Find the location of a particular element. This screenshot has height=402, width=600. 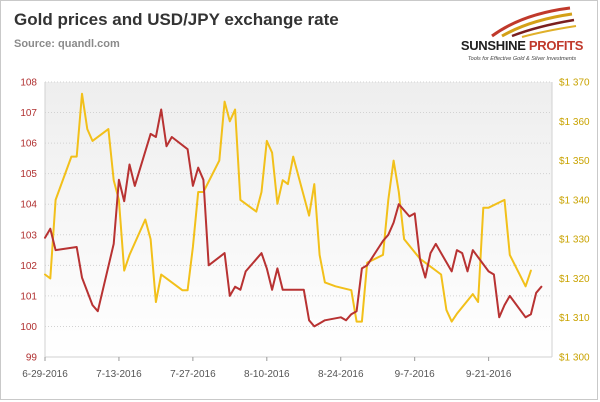

right-tick-label: $1 320 is located at coordinates (574, 279).